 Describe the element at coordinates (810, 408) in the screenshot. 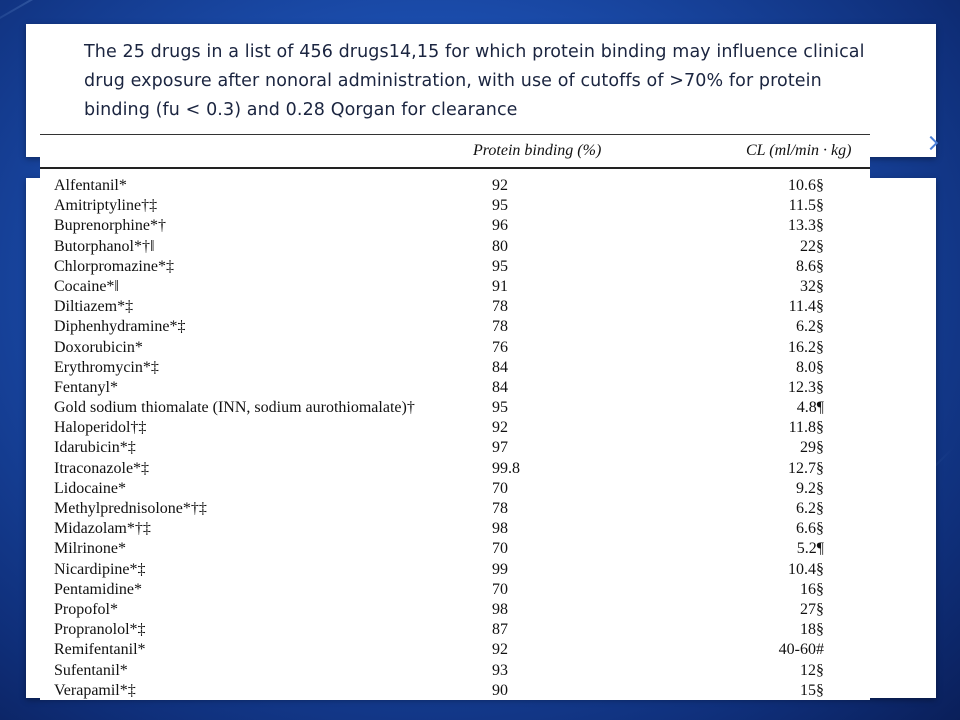

I see `clearance-cell: 4.8¶` at that location.